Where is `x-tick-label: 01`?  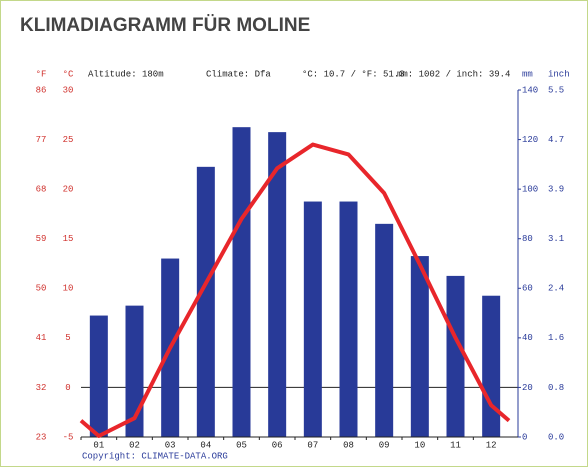 x-tick-label: 01 is located at coordinates (98, 445).